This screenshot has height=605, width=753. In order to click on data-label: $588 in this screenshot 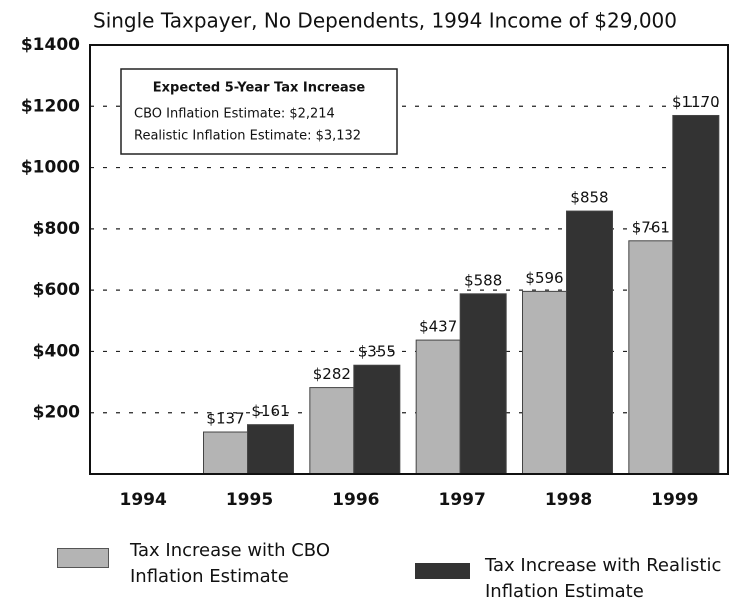, I will do `click(483, 280)`.